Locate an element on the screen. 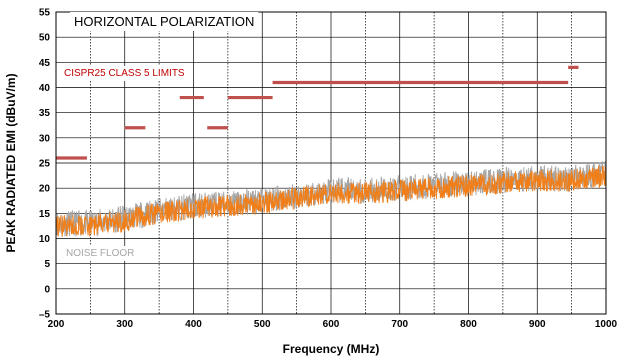  y-tick-label: 45 is located at coordinates (45, 63).